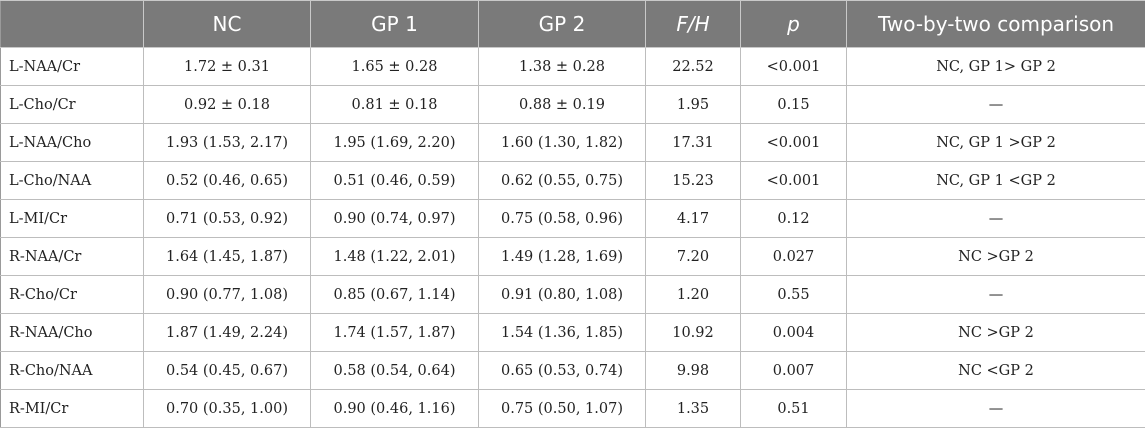 The width and height of the screenshot is (1145, 434). What do you see at coordinates (227, 408) in the screenshot?
I see `nc-value-cell: 0.70 (0.35, 1.00)` at bounding box center [227, 408].